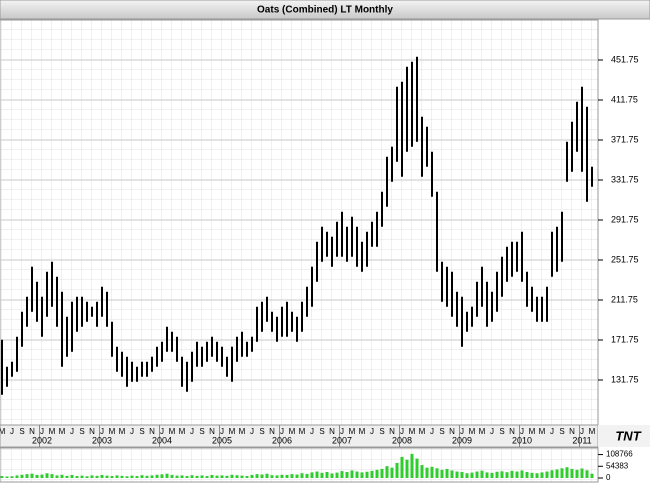  Describe the element at coordinates (628, 435) in the screenshot. I see `logo: TNT` at that location.